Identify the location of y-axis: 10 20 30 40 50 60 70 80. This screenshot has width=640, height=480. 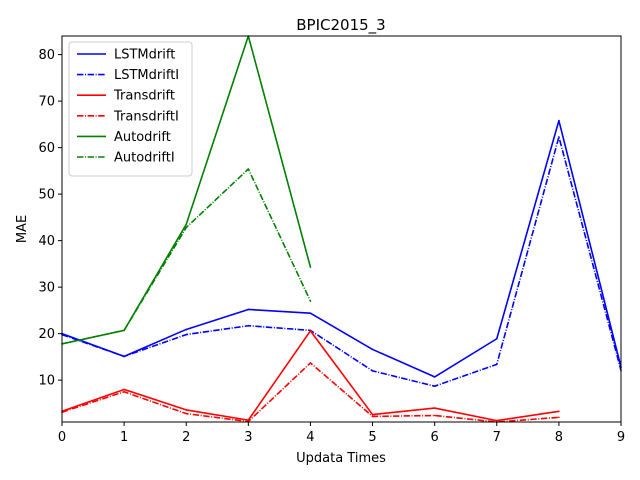
(50, 218).